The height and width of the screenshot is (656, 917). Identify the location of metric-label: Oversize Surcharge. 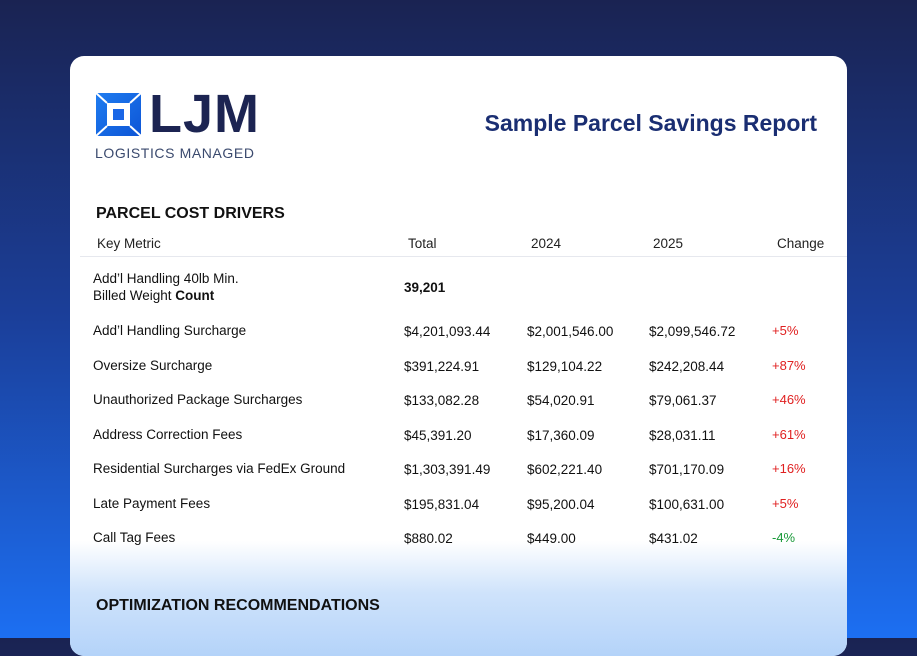
(153, 365).